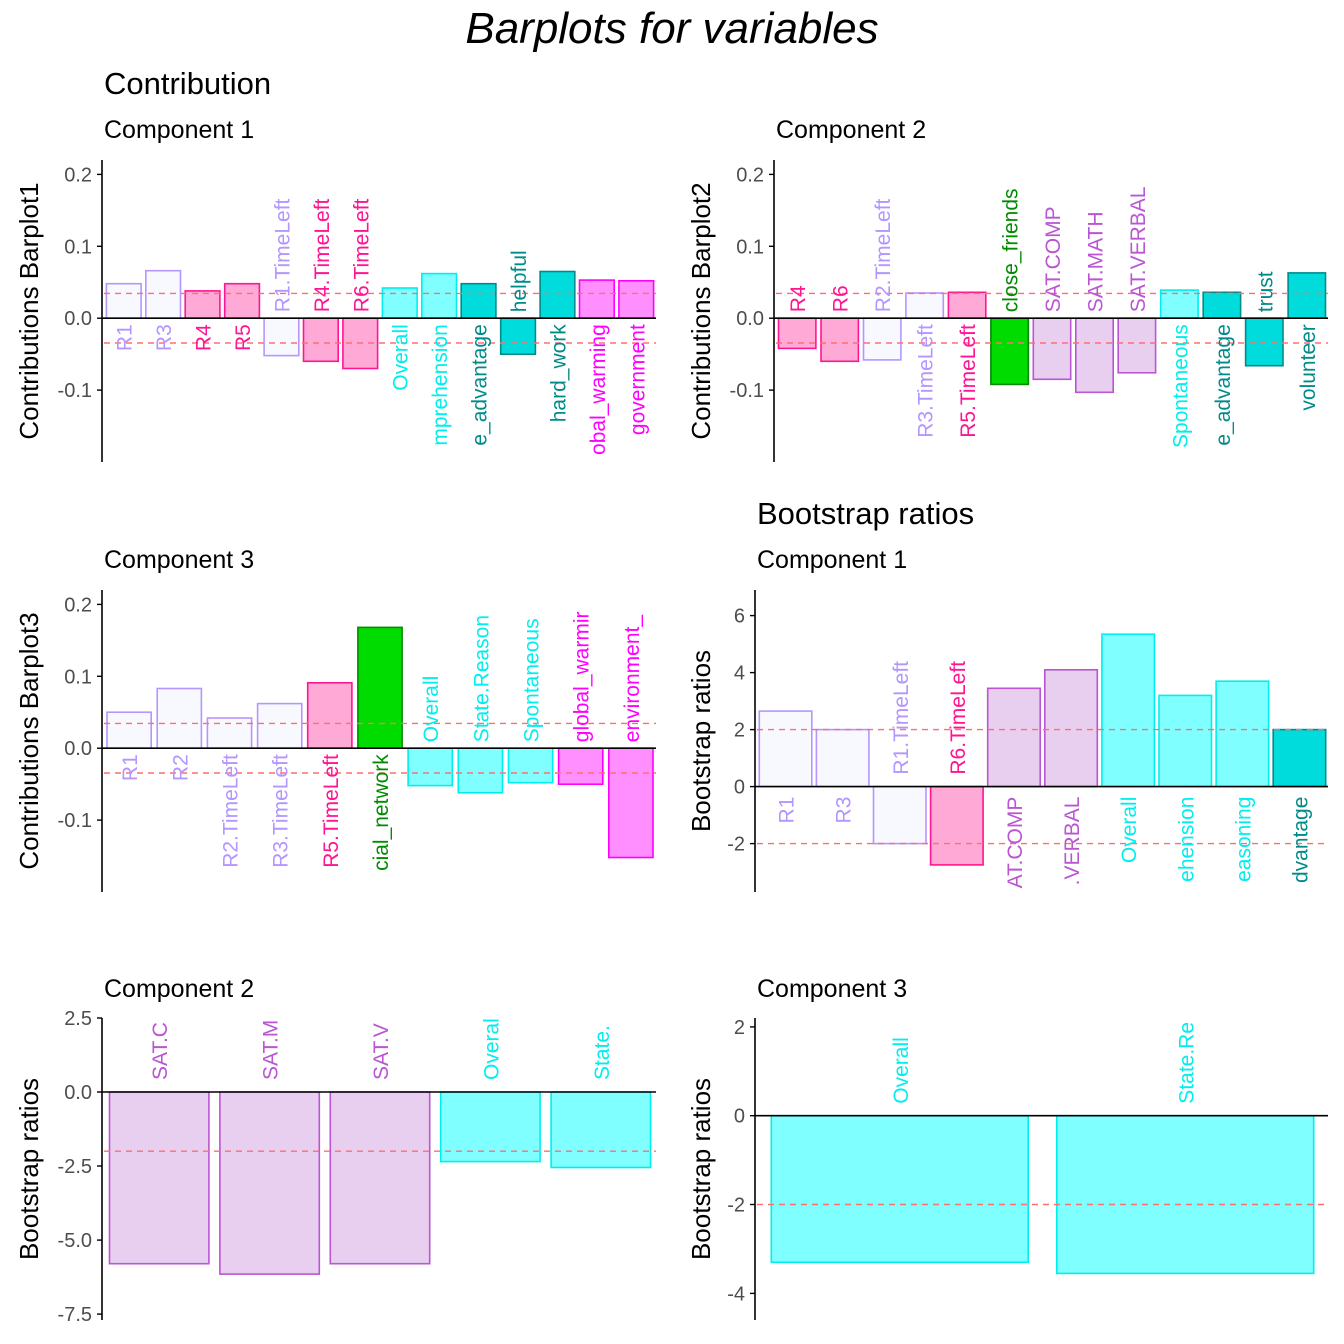 This screenshot has width=1344, height=1344. I want to click on category-label: government, so click(637, 379).